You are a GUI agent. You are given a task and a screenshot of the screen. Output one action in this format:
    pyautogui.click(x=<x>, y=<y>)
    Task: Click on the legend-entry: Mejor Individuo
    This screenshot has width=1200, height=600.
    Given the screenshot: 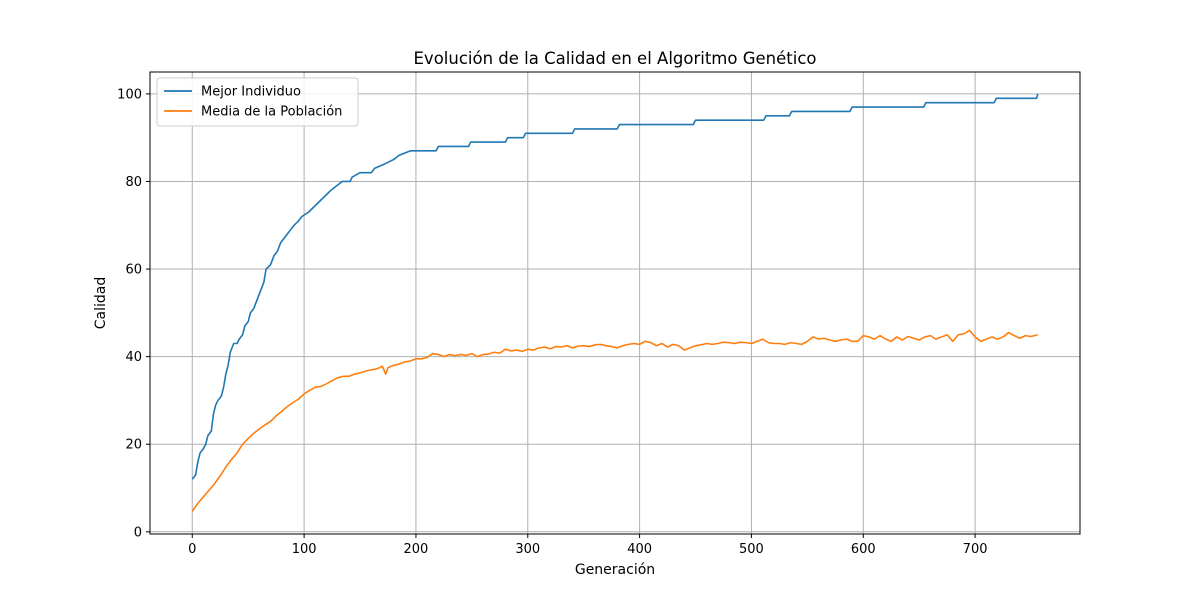 What is the action you would take?
    pyautogui.click(x=251, y=92)
    